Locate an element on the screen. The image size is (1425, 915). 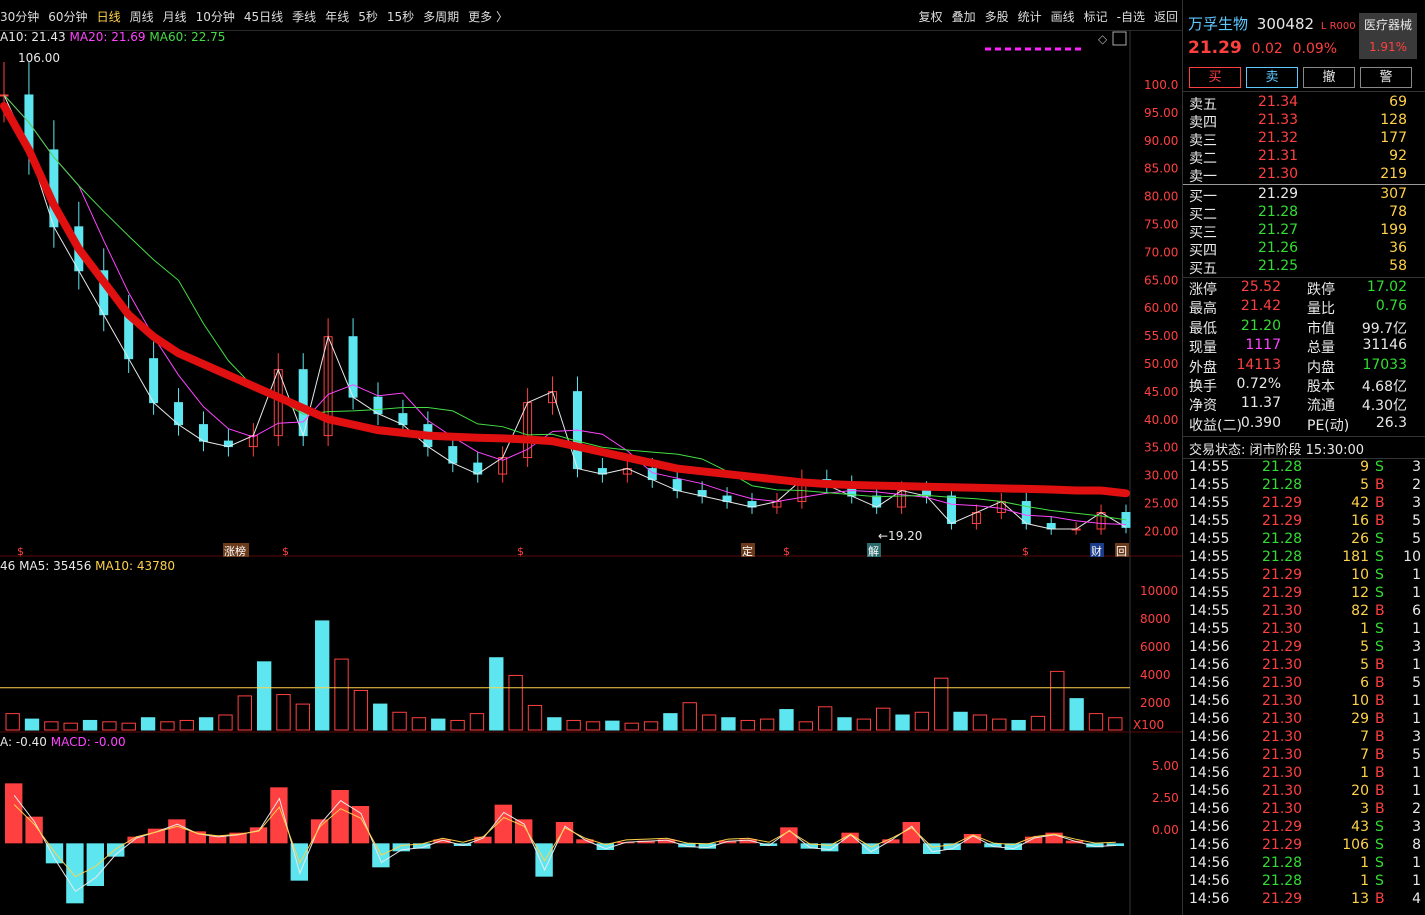
order-book-price: 21.27 is located at coordinates (1278, 230).